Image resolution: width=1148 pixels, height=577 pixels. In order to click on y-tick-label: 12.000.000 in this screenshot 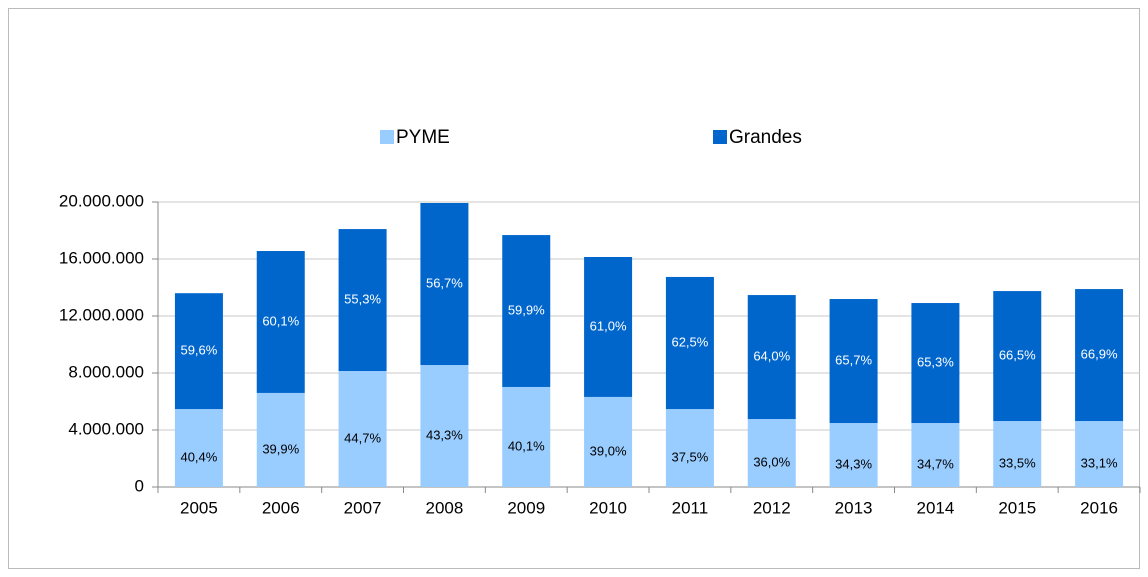, I will do `click(101, 314)`.